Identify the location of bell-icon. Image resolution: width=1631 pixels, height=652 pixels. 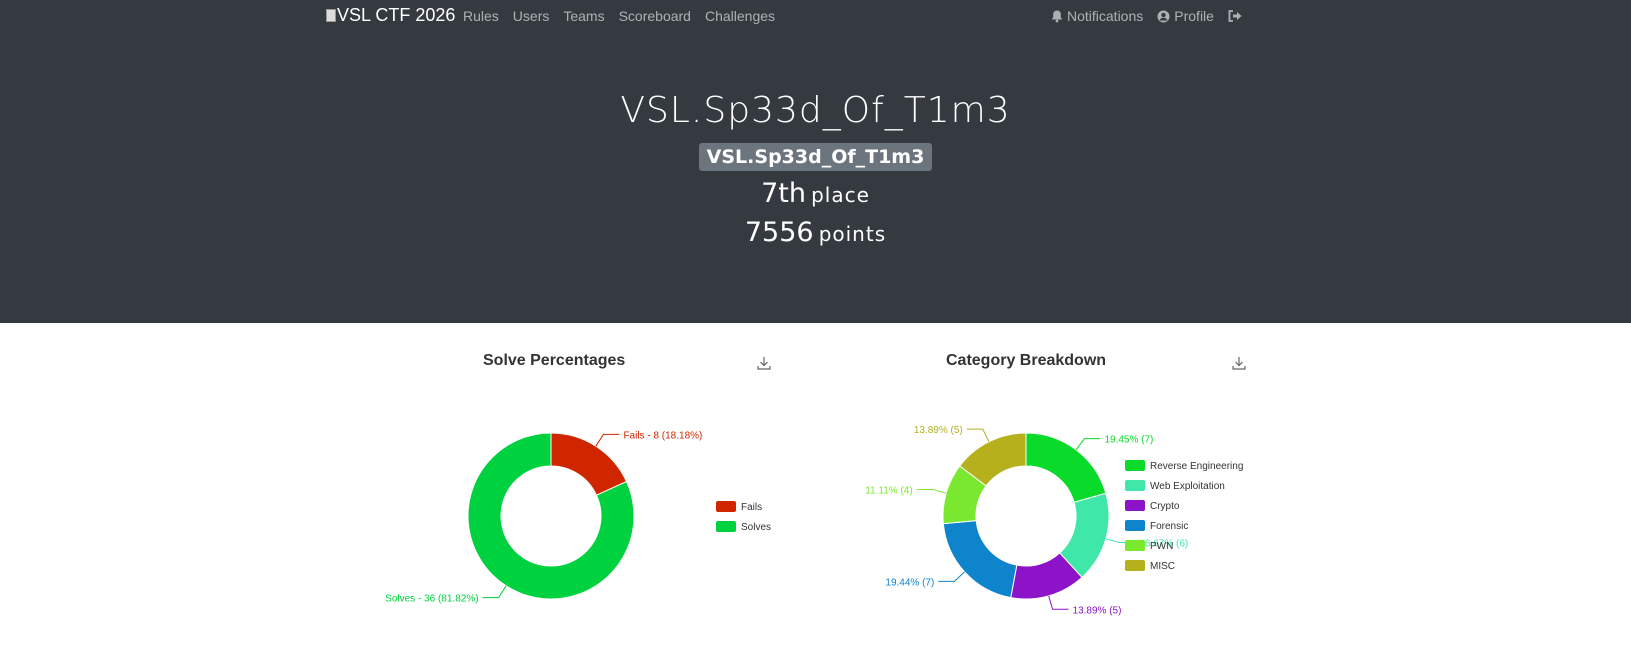
(1057, 16).